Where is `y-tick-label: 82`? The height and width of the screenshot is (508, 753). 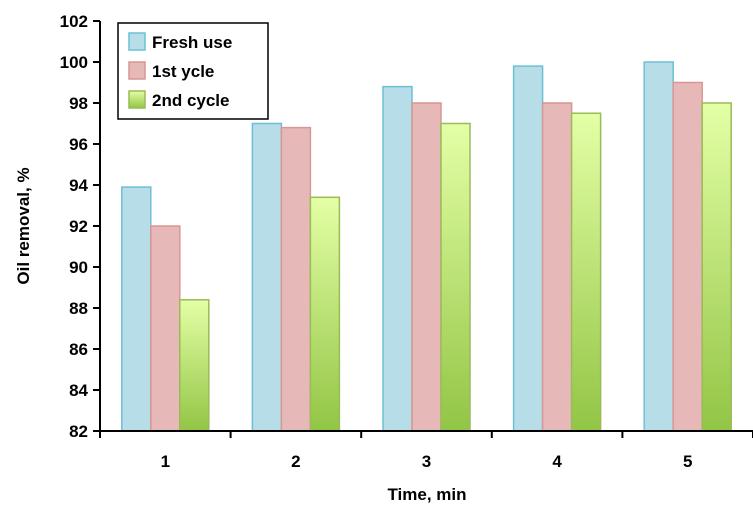 y-tick-label: 82 is located at coordinates (78, 431).